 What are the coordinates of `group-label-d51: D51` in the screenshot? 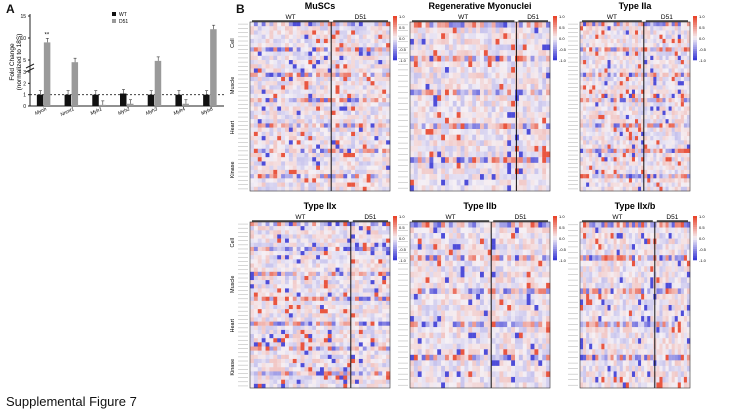 It's located at (361, 17).